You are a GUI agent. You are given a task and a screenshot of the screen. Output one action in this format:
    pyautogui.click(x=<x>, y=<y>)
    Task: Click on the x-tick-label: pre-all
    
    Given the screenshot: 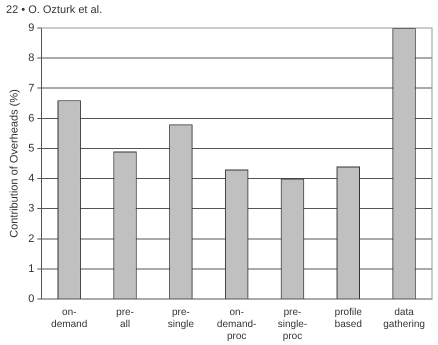 What is the action you would take?
    pyautogui.click(x=125, y=318)
    